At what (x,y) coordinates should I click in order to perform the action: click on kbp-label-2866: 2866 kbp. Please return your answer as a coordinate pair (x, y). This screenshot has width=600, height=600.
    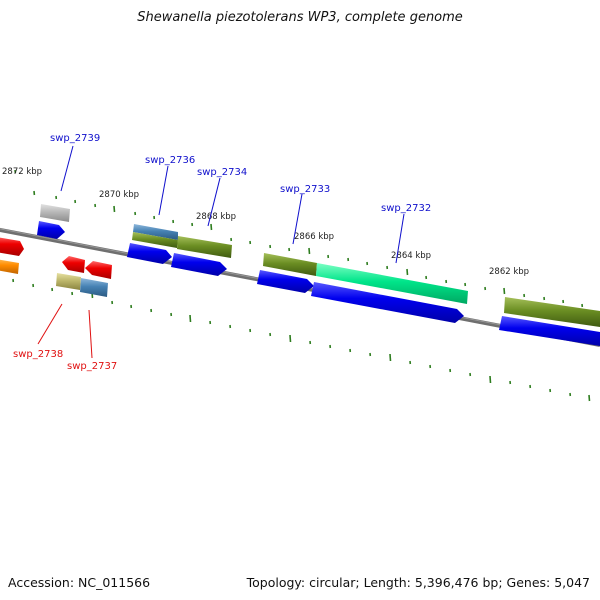
    Looking at the image, I should click on (314, 237).